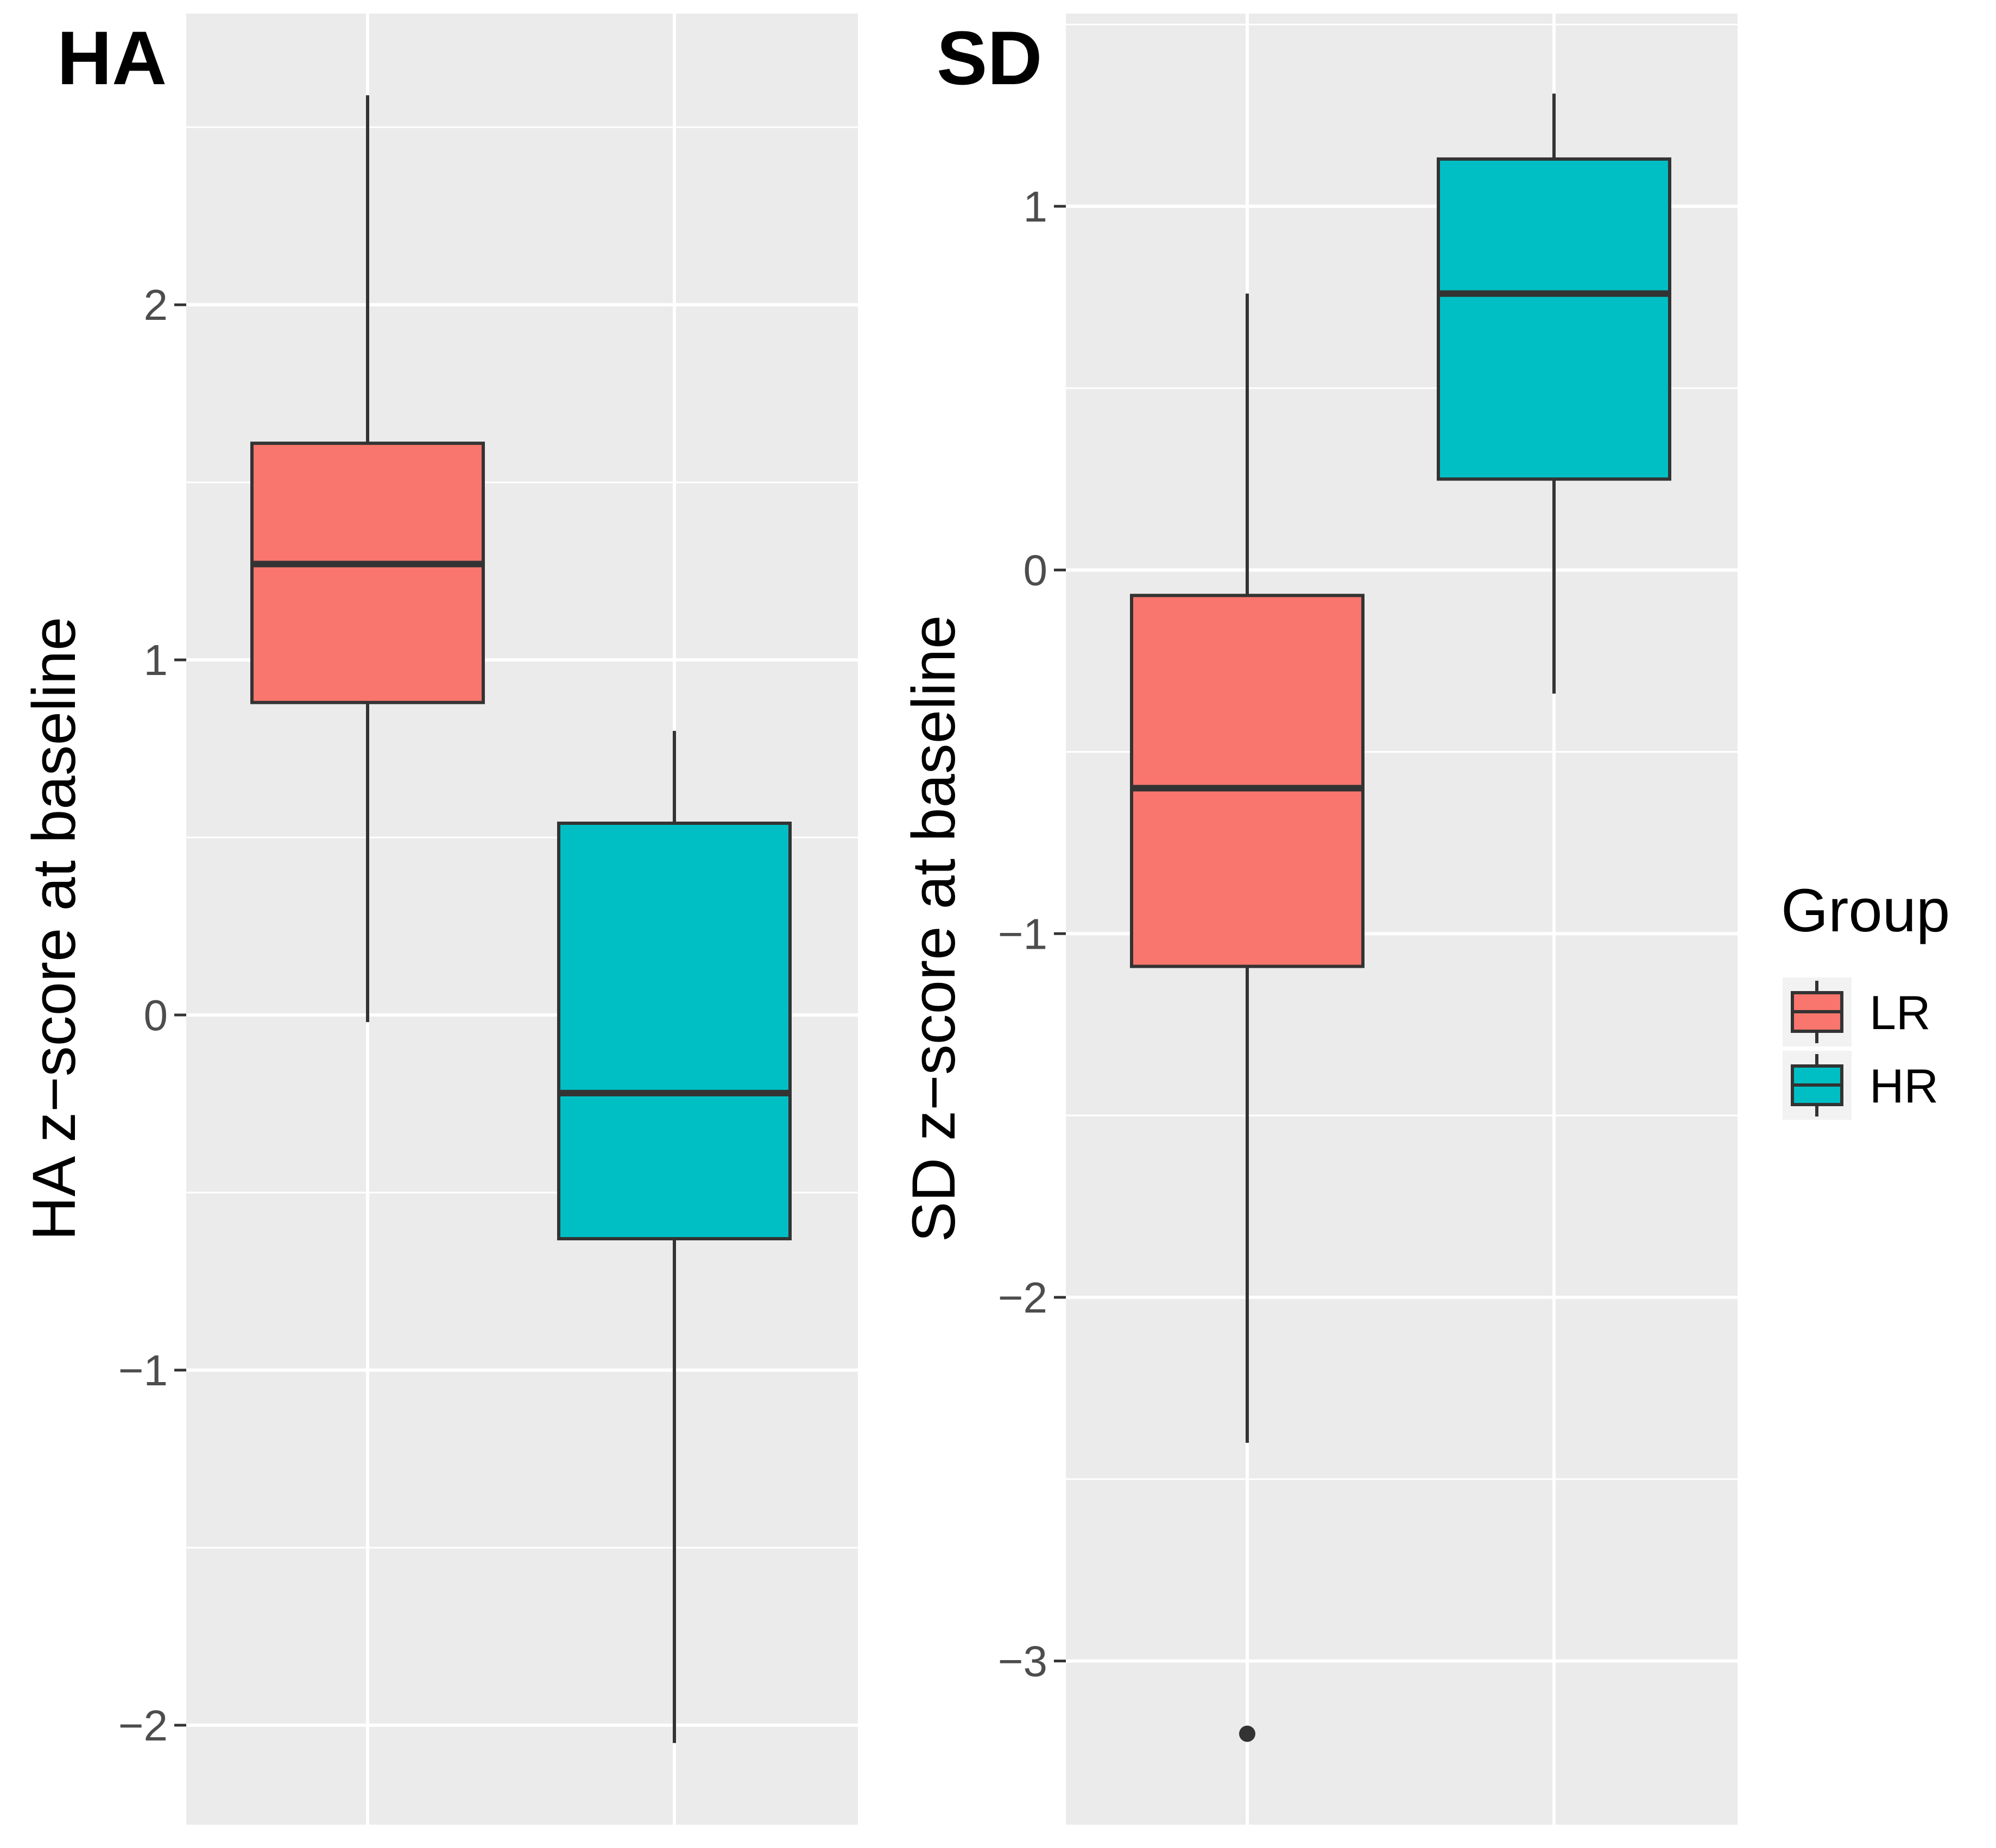  Describe the element at coordinates (143, 1725) in the screenshot. I see `ha-y-tick-label: −2` at that location.